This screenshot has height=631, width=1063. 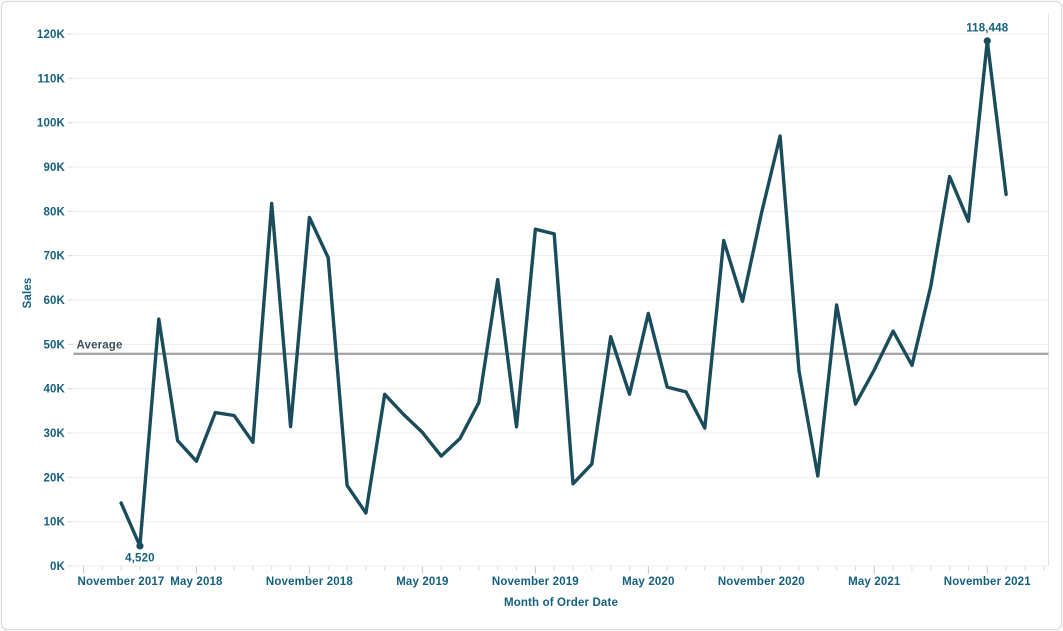 I want to click on y-tick-label: 80K, so click(x=54, y=212).